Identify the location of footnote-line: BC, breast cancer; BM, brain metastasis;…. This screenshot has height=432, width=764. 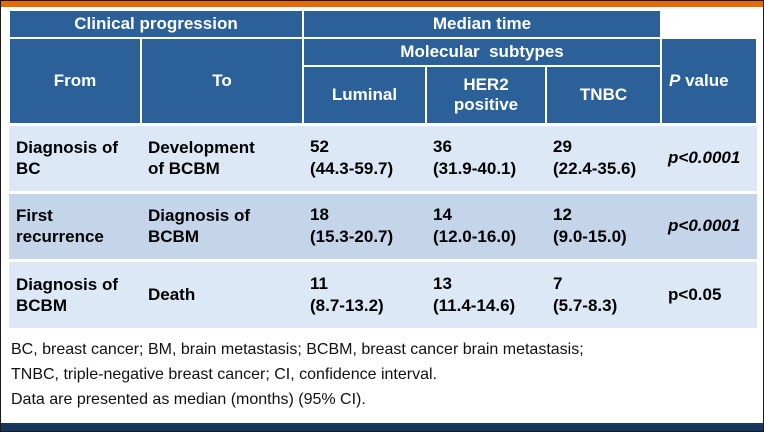
(297, 349).